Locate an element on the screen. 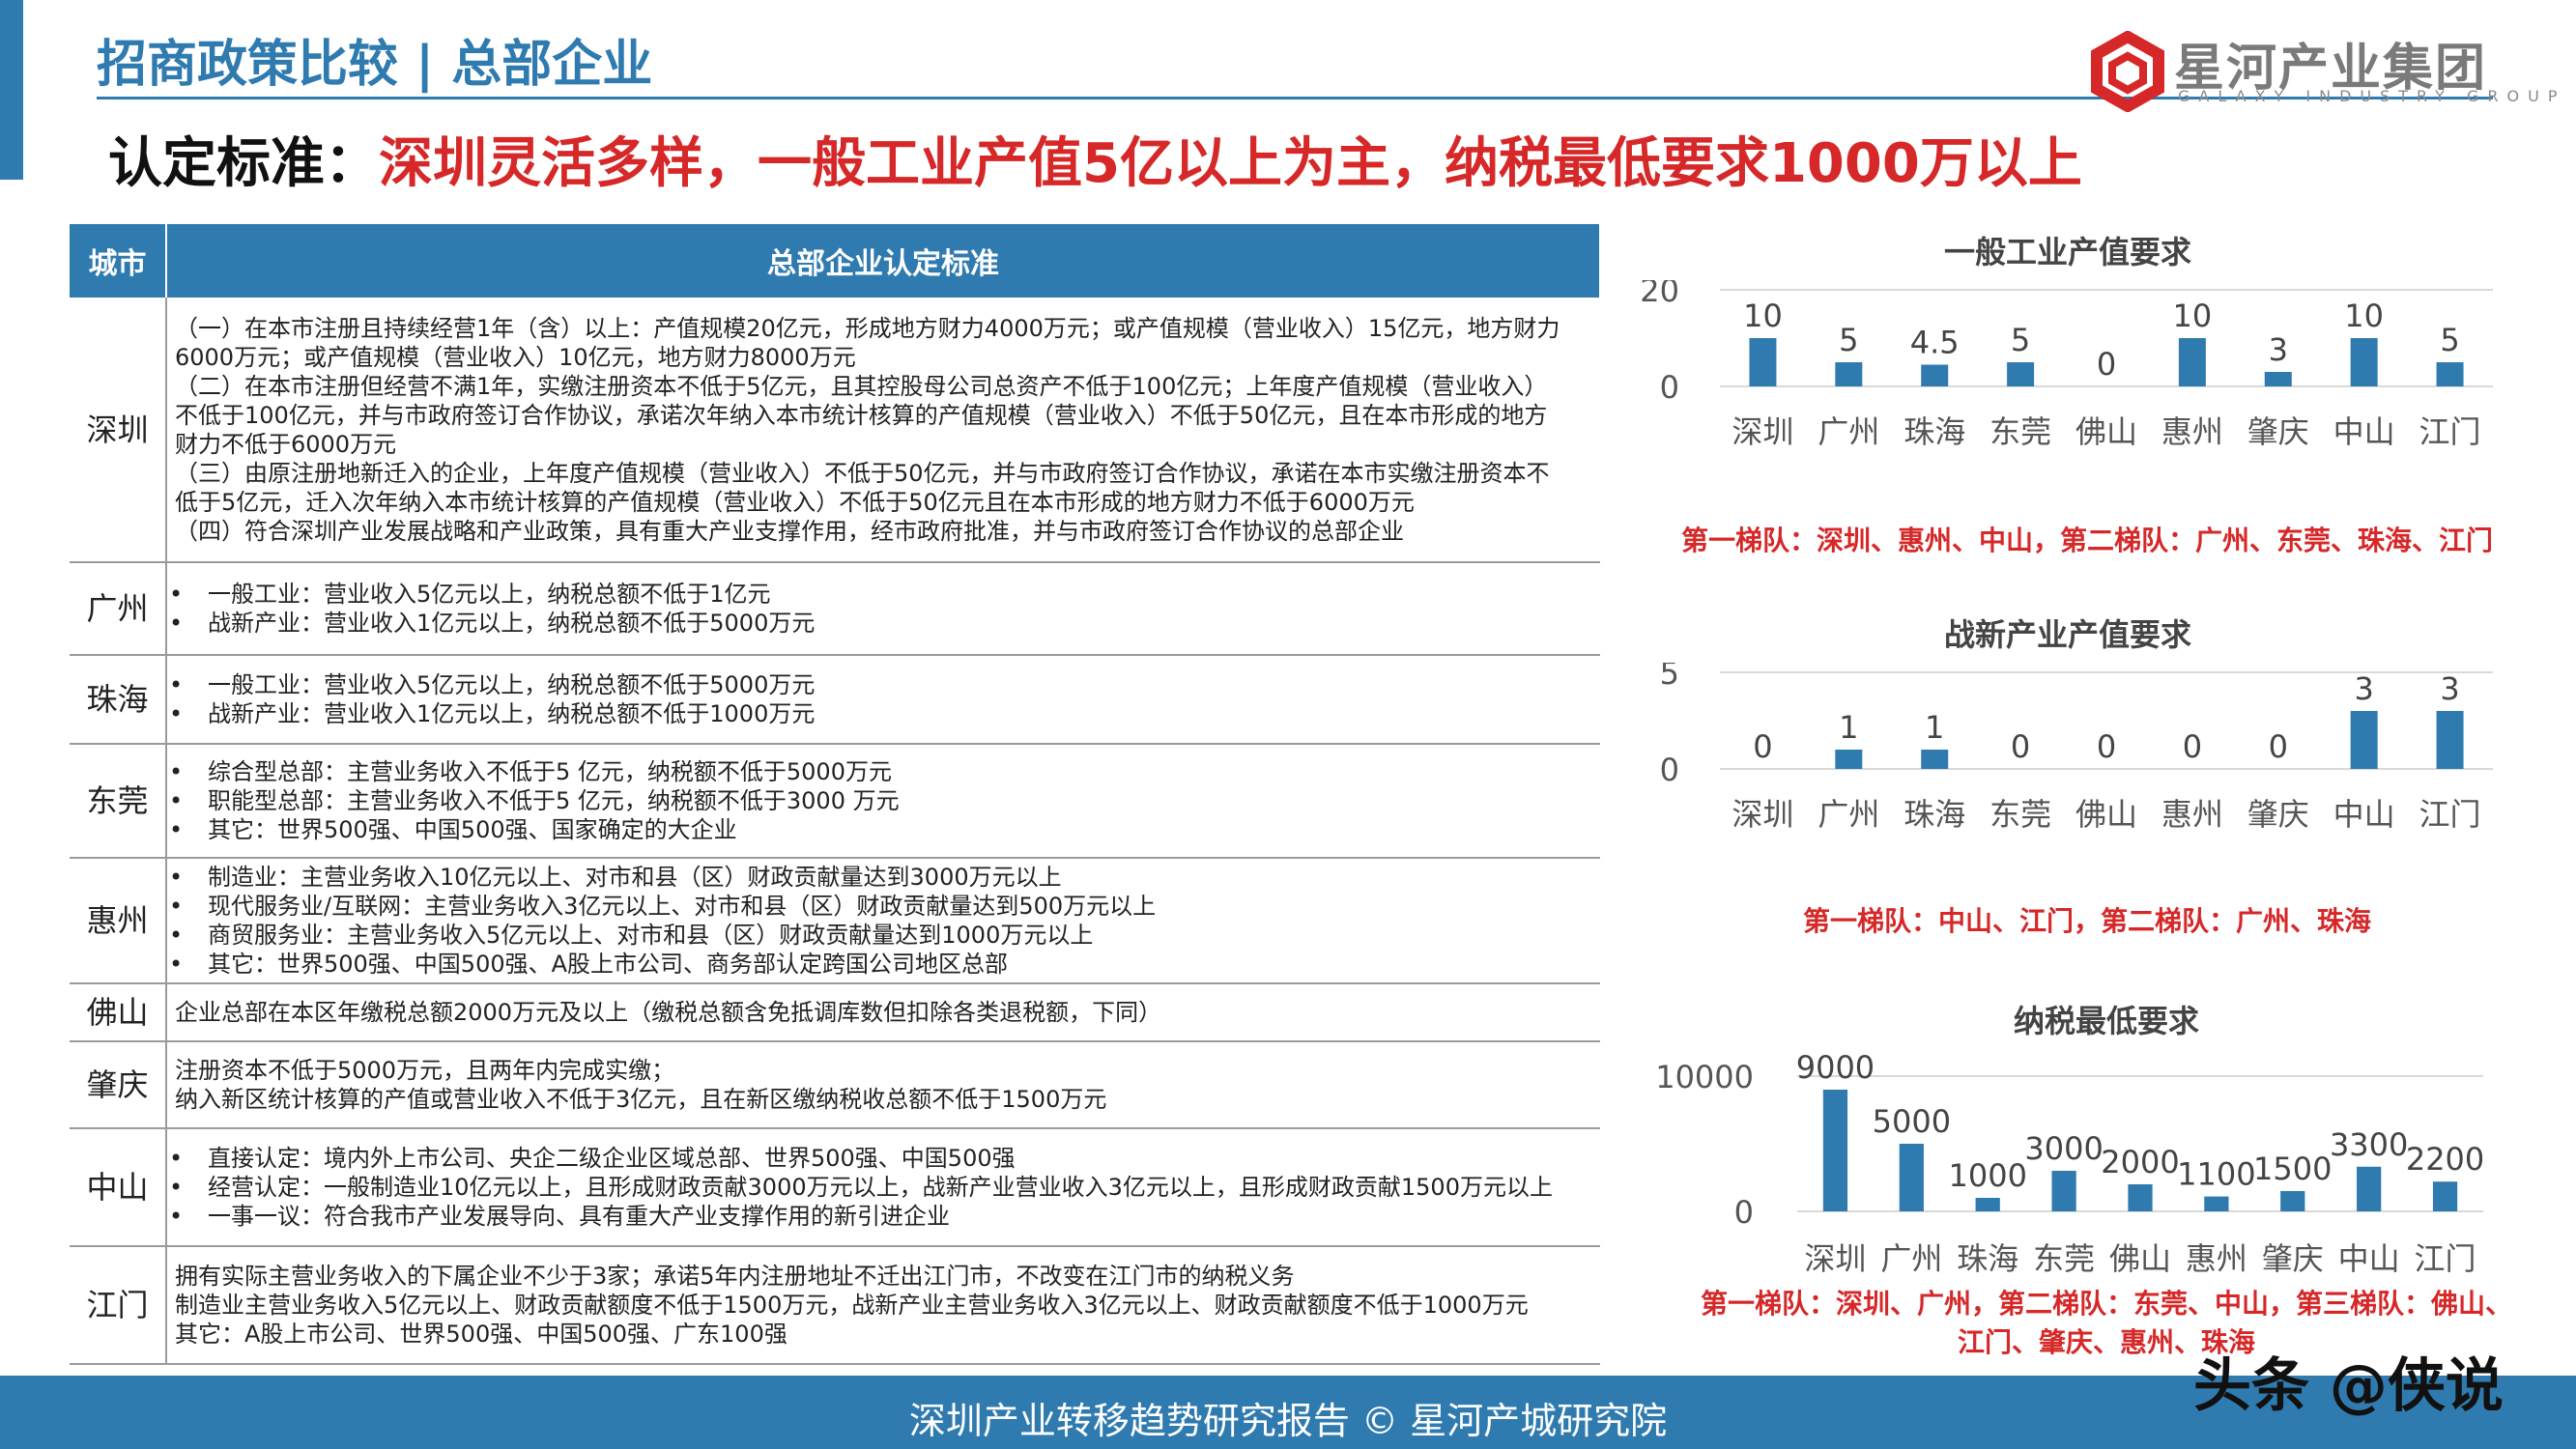 This screenshot has width=2576, height=1449. data-label: 3300 is located at coordinates (2369, 1144).